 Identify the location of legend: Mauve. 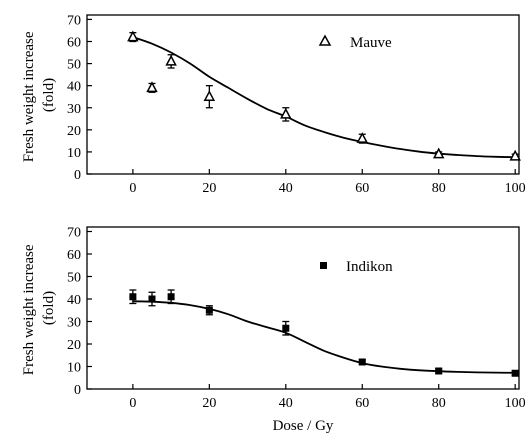
(355, 42).